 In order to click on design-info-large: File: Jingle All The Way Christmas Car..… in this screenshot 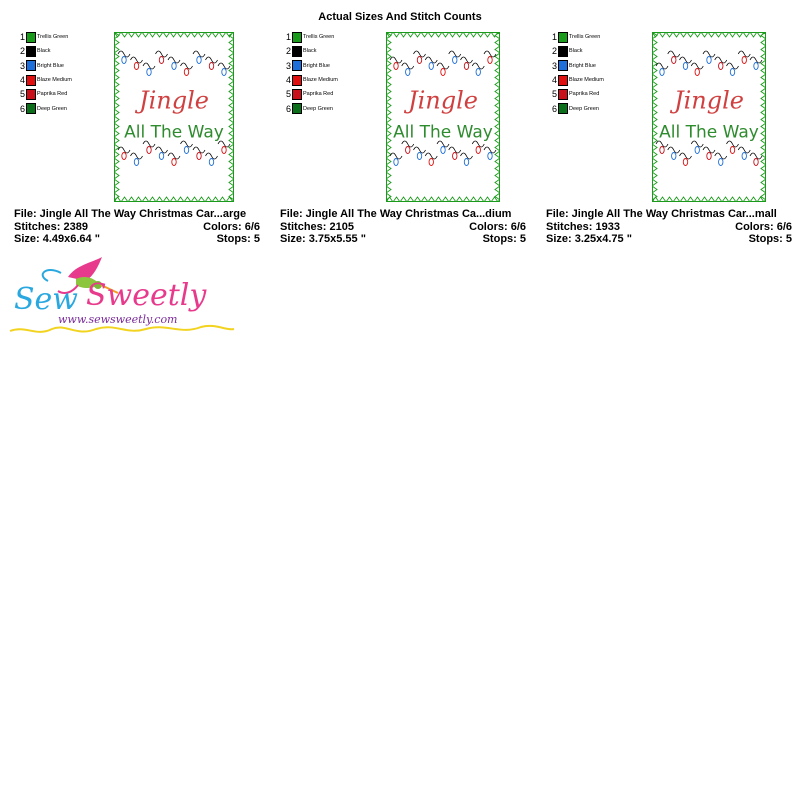, I will do `click(137, 227)`.